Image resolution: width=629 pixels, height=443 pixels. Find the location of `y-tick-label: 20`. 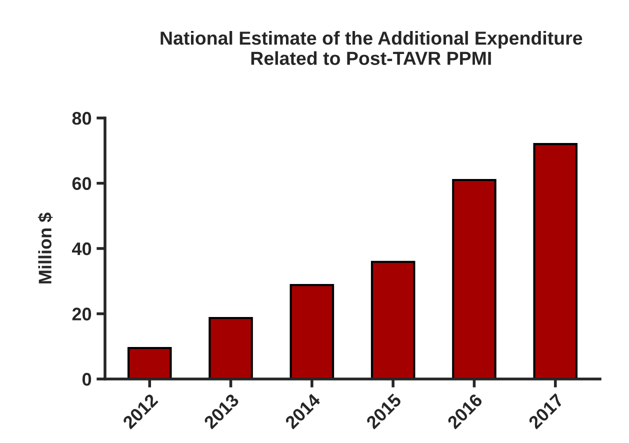

y-tick-label: 20 is located at coordinates (82, 314).